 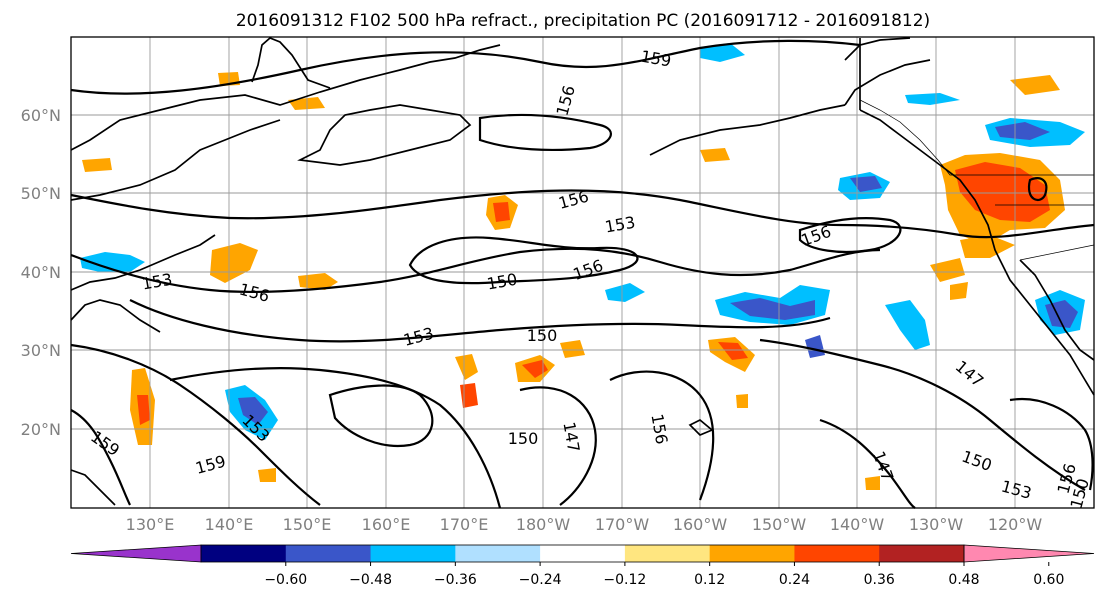 I want to click on colorbar-frame, so click(x=582, y=553).